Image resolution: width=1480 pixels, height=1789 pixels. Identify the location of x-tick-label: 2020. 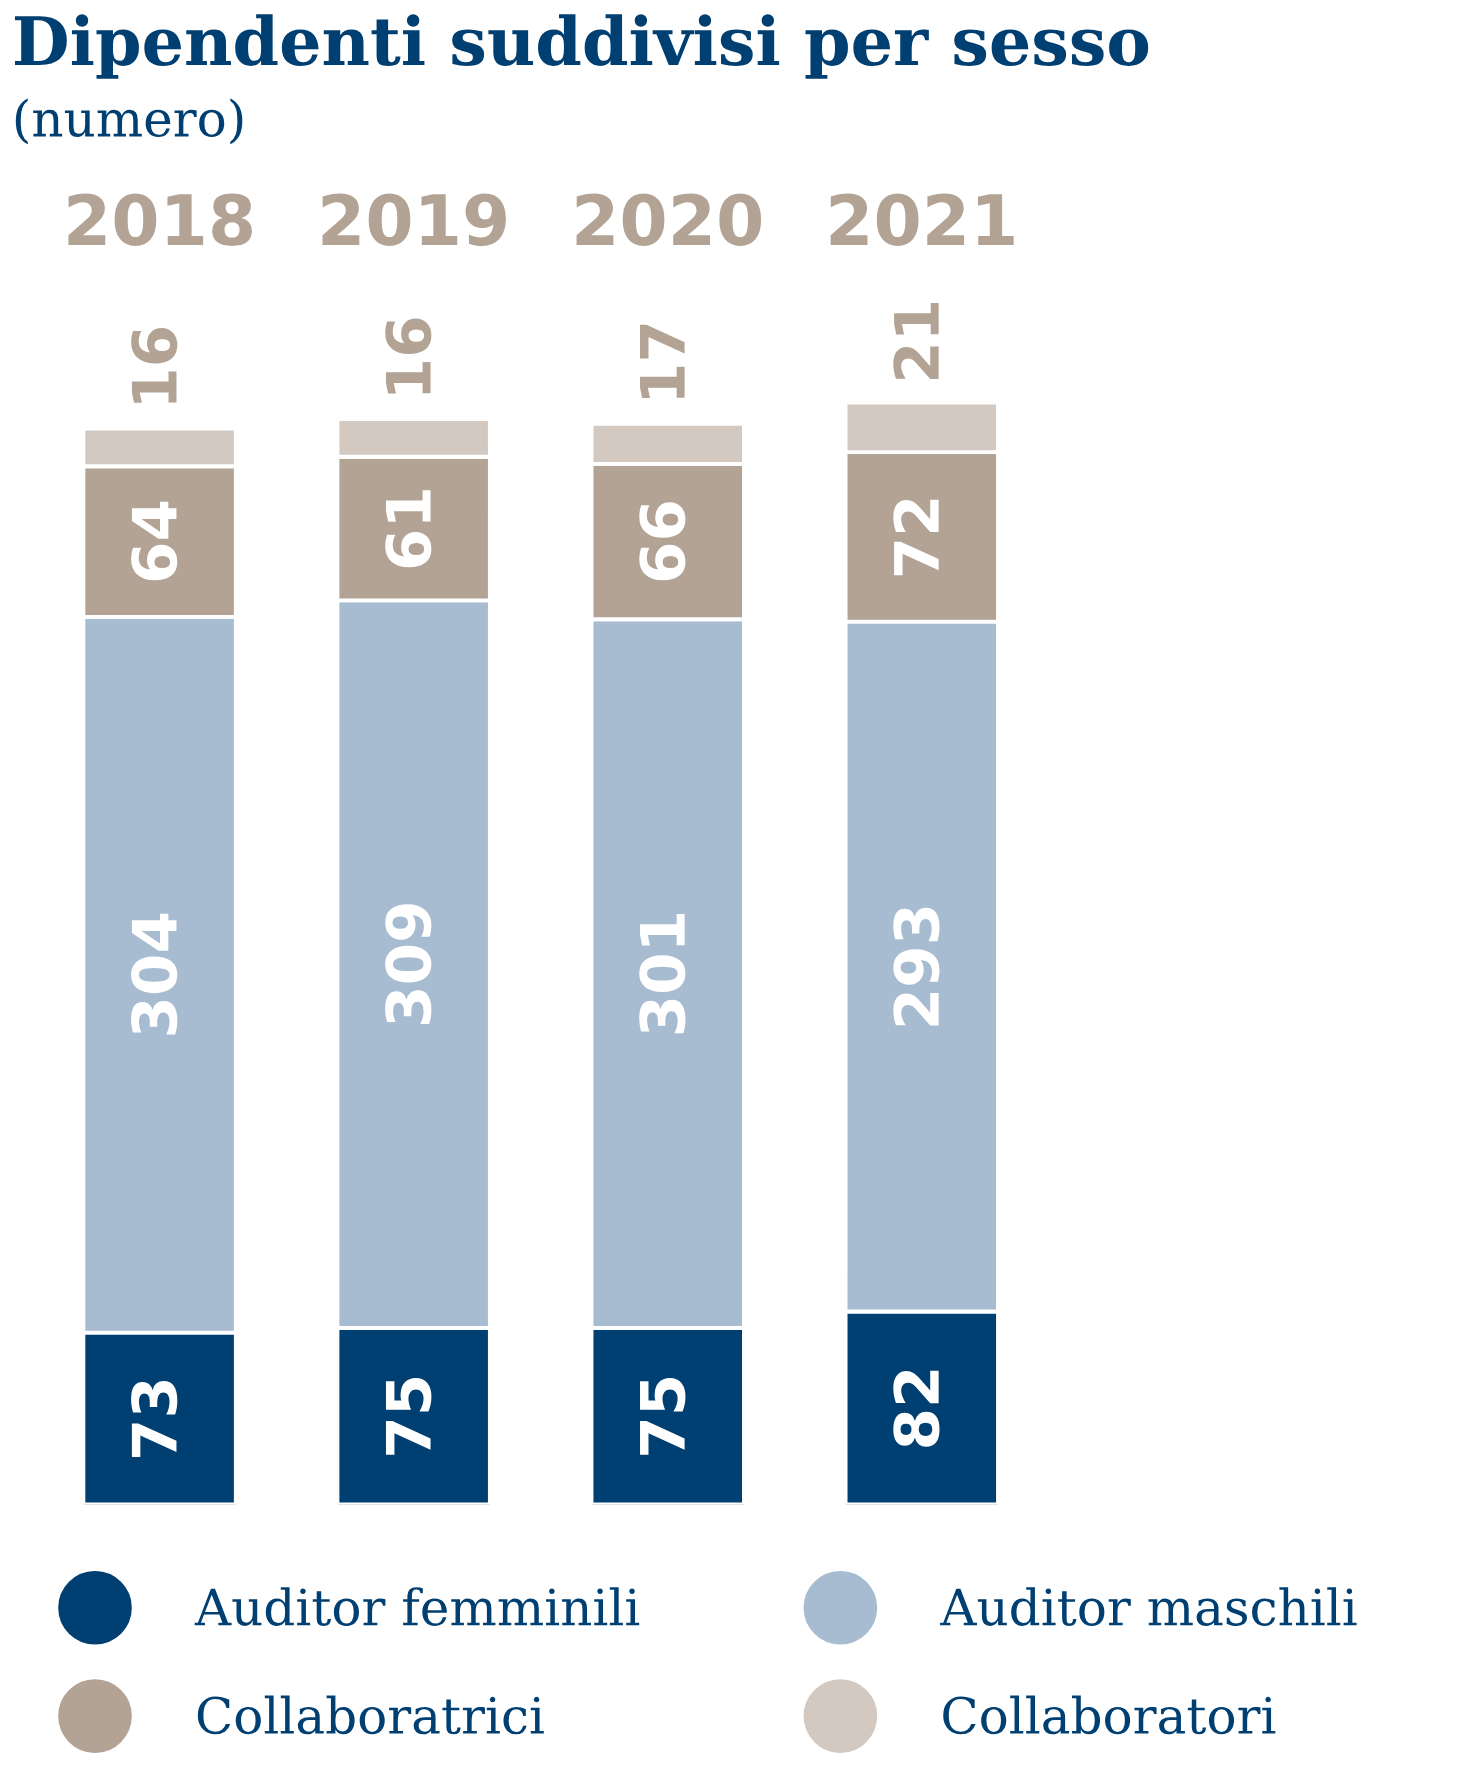
(669, 219).